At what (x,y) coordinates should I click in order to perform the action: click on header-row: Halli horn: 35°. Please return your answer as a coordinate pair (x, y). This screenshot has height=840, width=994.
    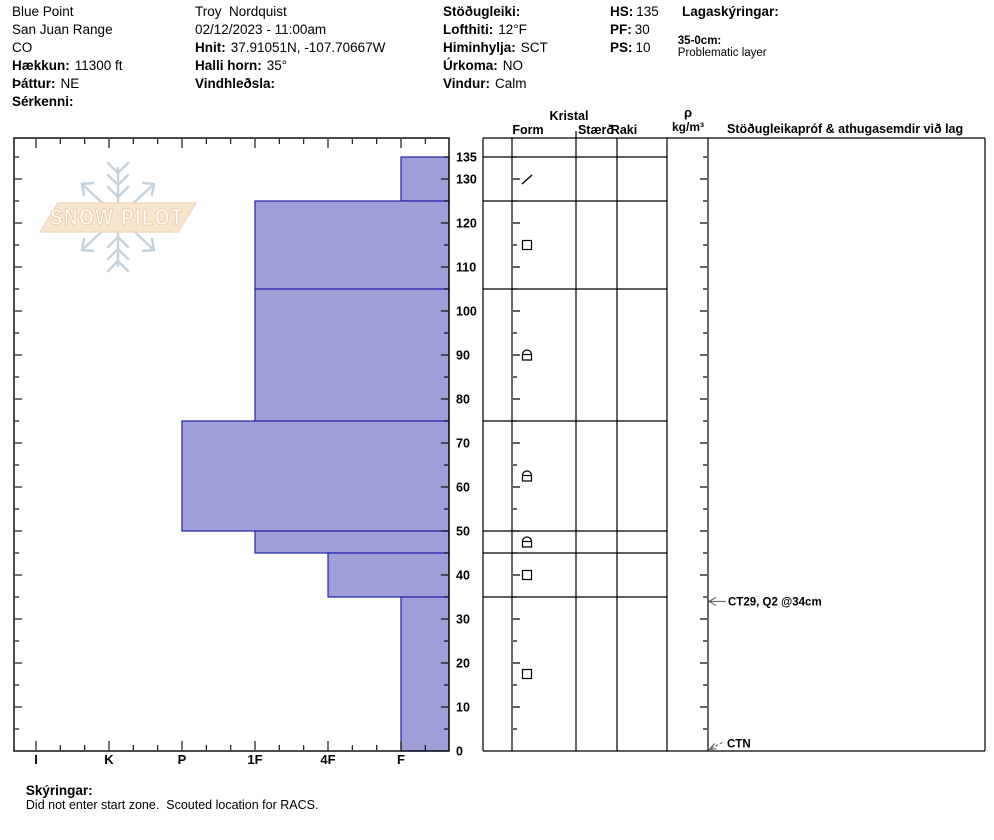
    Looking at the image, I should click on (290, 66).